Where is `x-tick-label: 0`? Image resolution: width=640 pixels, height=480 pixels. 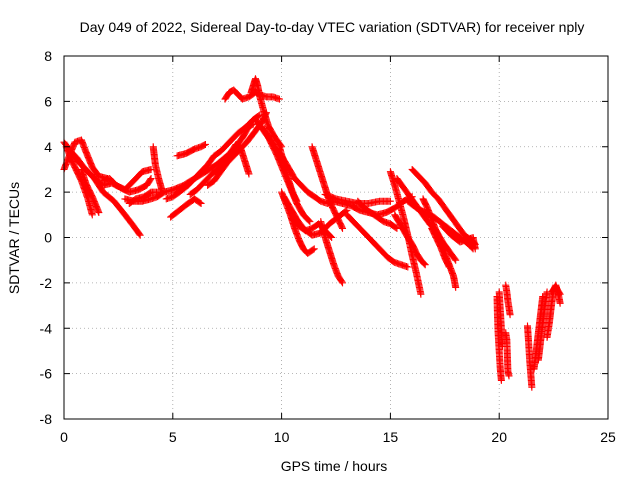
x-tick-label: 0 is located at coordinates (64, 437).